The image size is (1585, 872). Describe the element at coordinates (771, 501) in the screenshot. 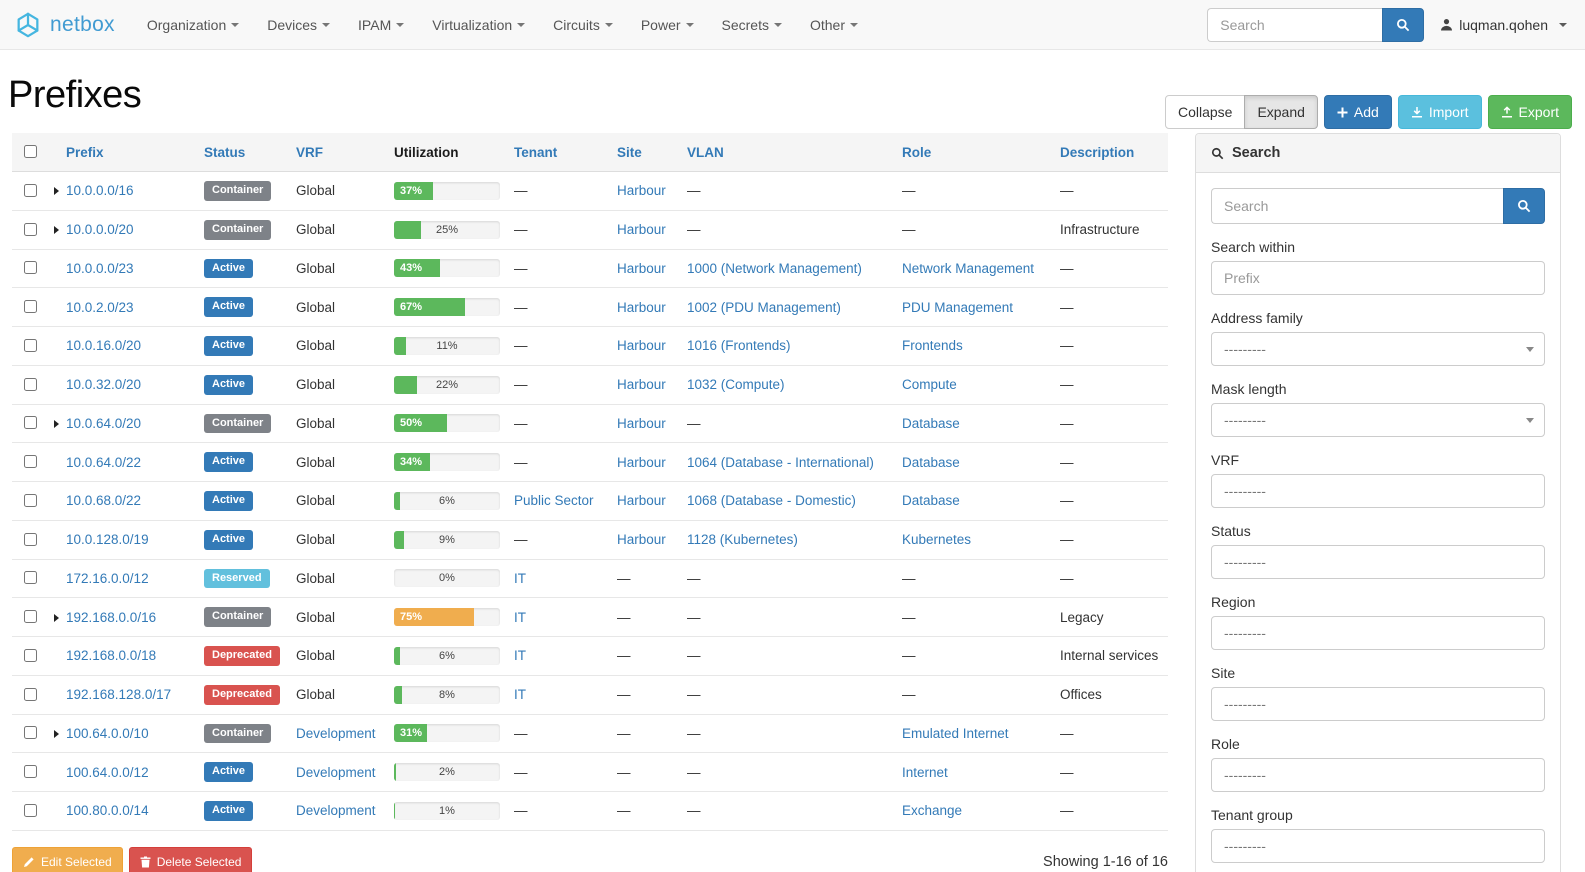

I see `vlan-link: 1068 (Database - Domestic)` at that location.